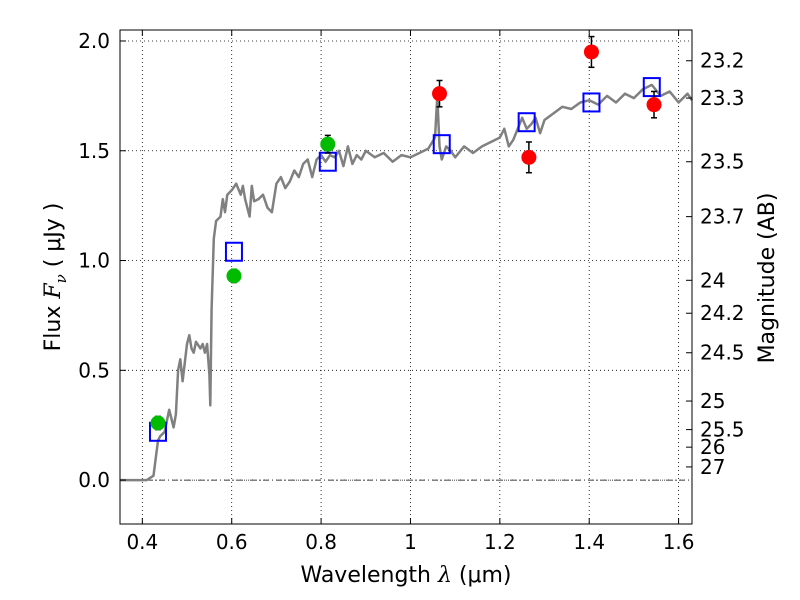  Describe the element at coordinates (722, 61) in the screenshot. I see `magnitude-tick-label: 23.2` at that location.